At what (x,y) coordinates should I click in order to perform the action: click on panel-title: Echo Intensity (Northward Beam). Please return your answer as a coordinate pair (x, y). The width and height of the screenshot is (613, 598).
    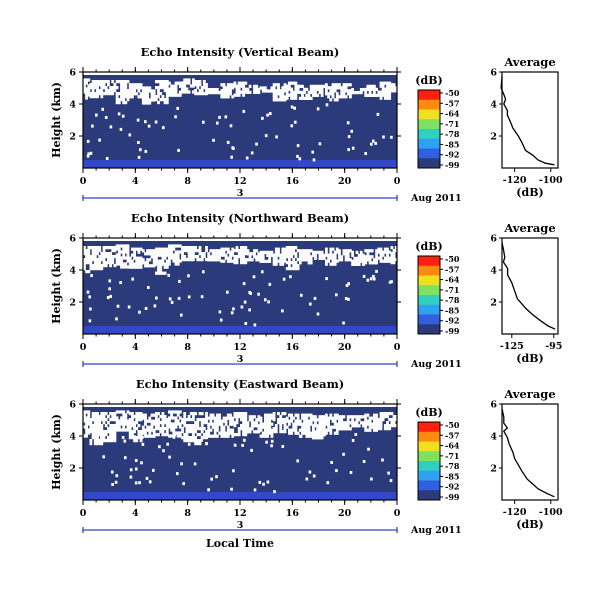
    Looking at the image, I should click on (240, 218).